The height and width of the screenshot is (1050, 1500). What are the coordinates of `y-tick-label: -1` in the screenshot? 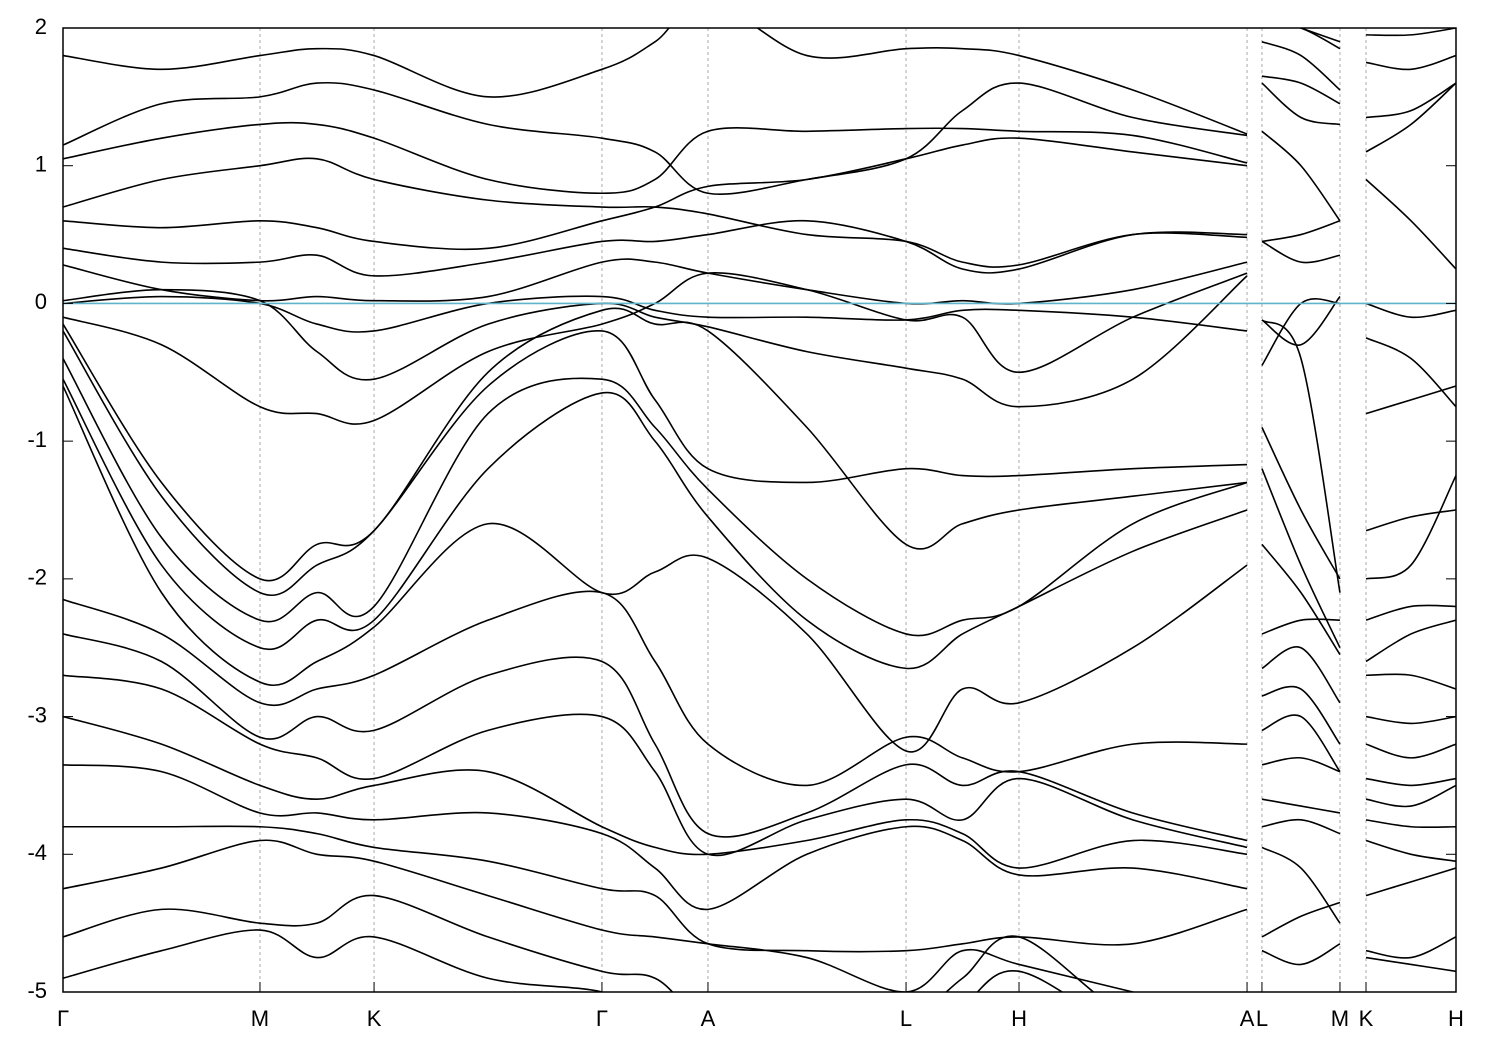 It's located at (37, 439).